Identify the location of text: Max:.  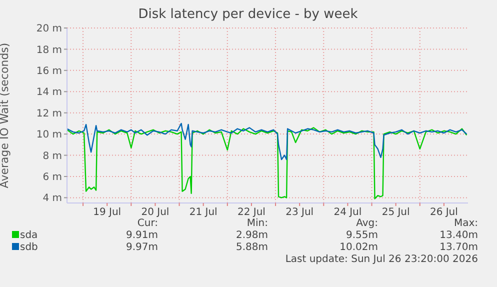
(465, 224).